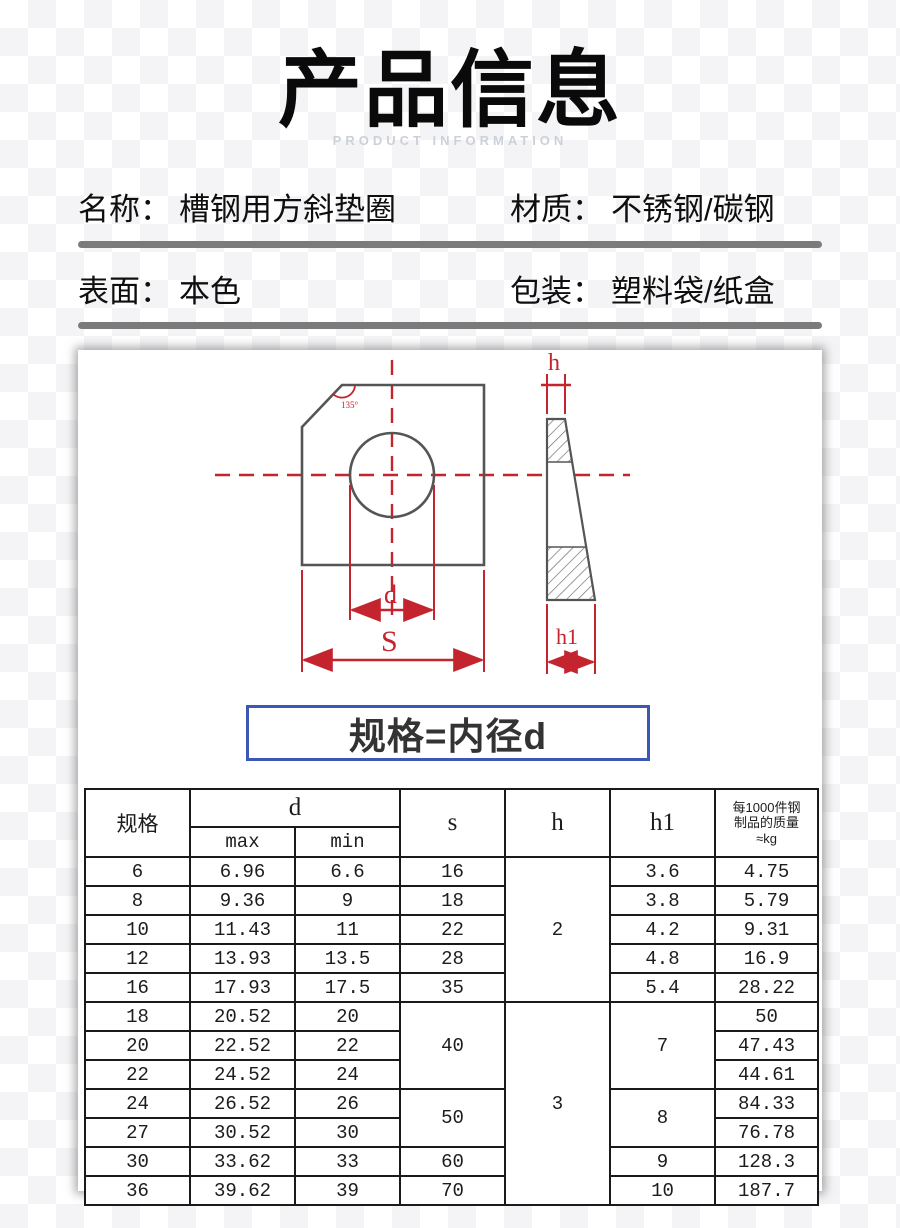 This screenshot has width=900, height=1228. What do you see at coordinates (451, 1045) in the screenshot?
I see `table-row: 20 22.52 22 47.43` at bounding box center [451, 1045].